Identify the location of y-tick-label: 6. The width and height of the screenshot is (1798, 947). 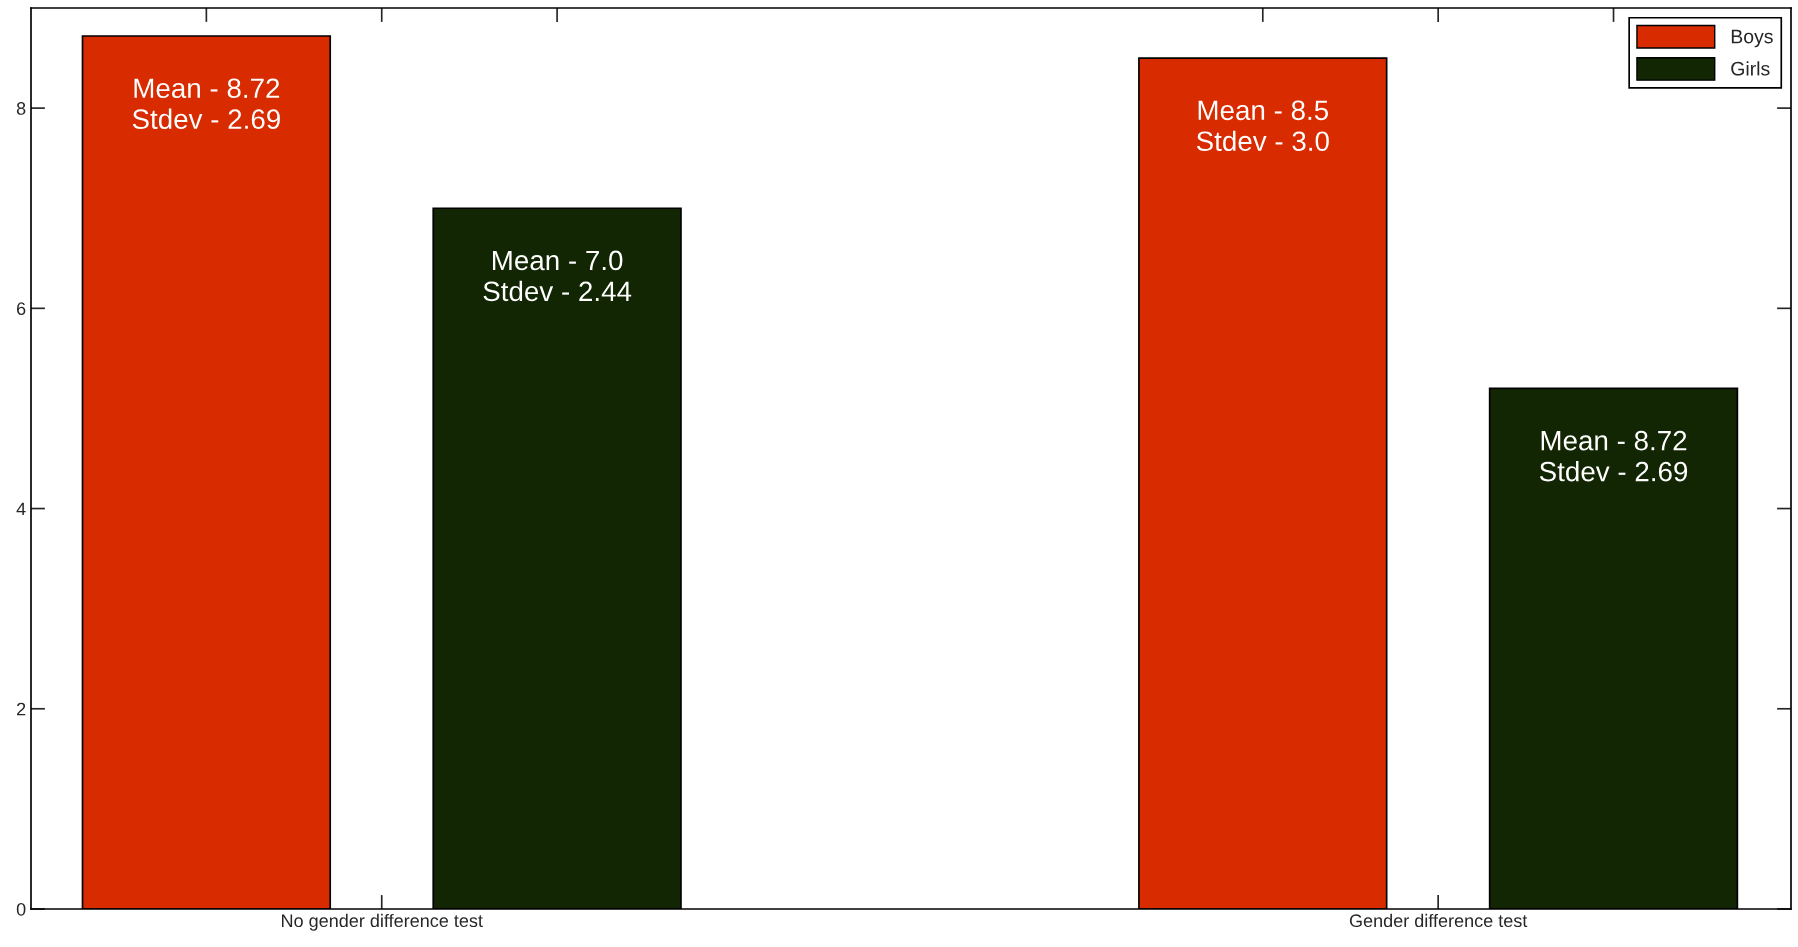
(21, 309).